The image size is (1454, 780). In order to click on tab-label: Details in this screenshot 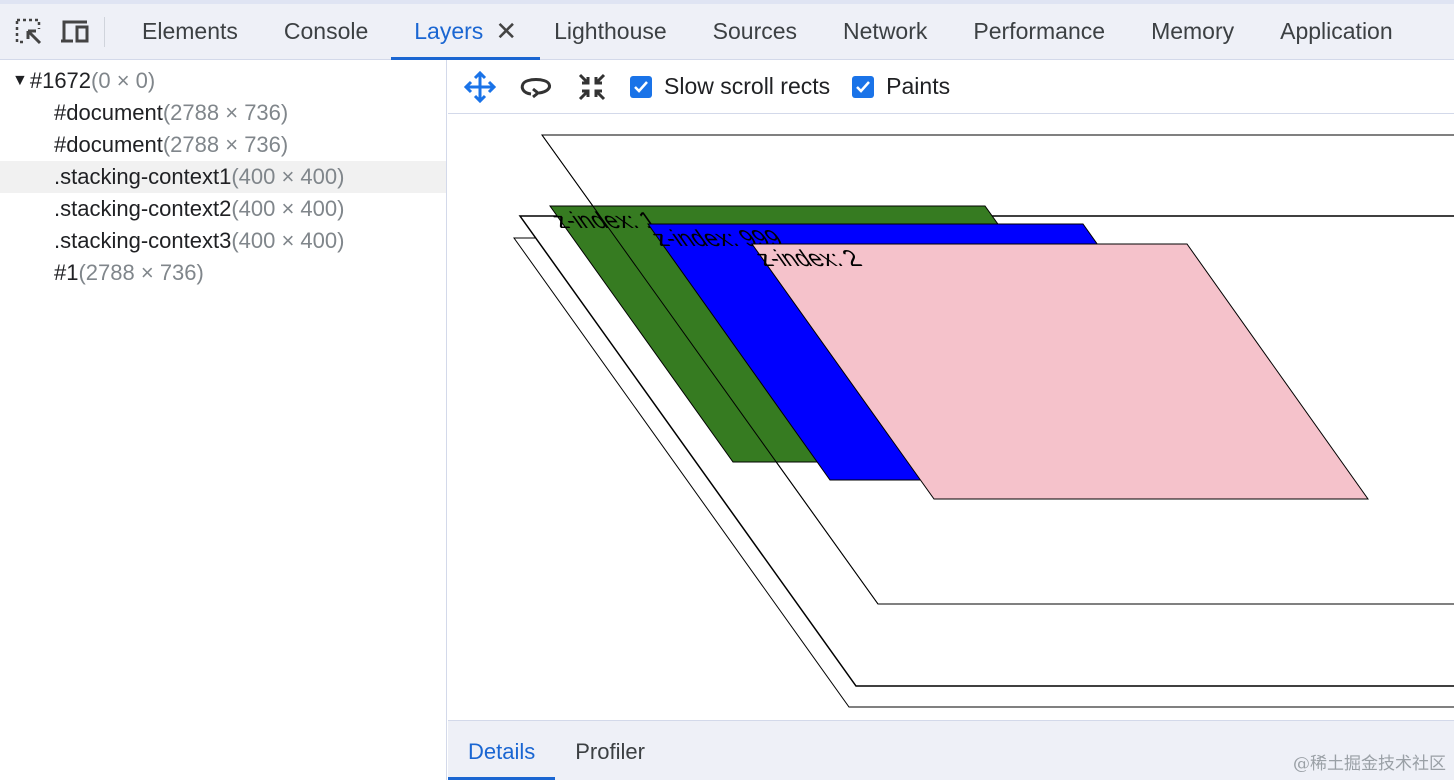, I will do `click(502, 751)`.